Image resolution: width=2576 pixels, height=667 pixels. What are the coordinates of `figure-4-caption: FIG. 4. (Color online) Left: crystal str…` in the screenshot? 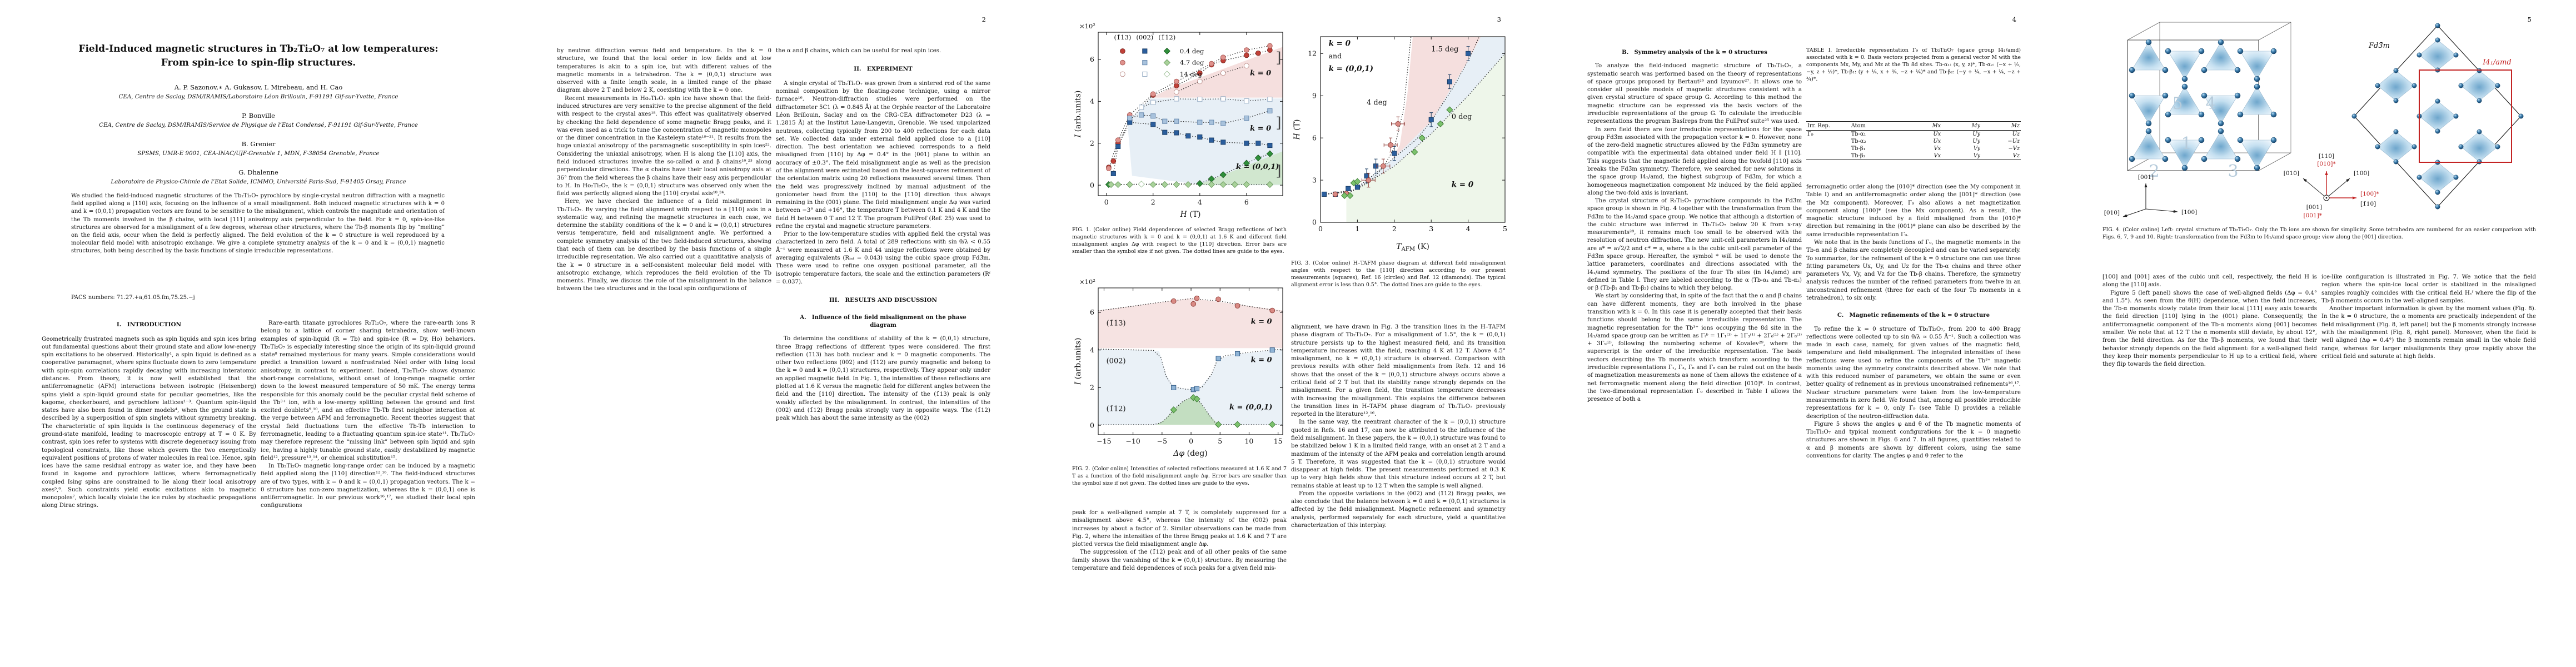 It's located at (2319, 233).